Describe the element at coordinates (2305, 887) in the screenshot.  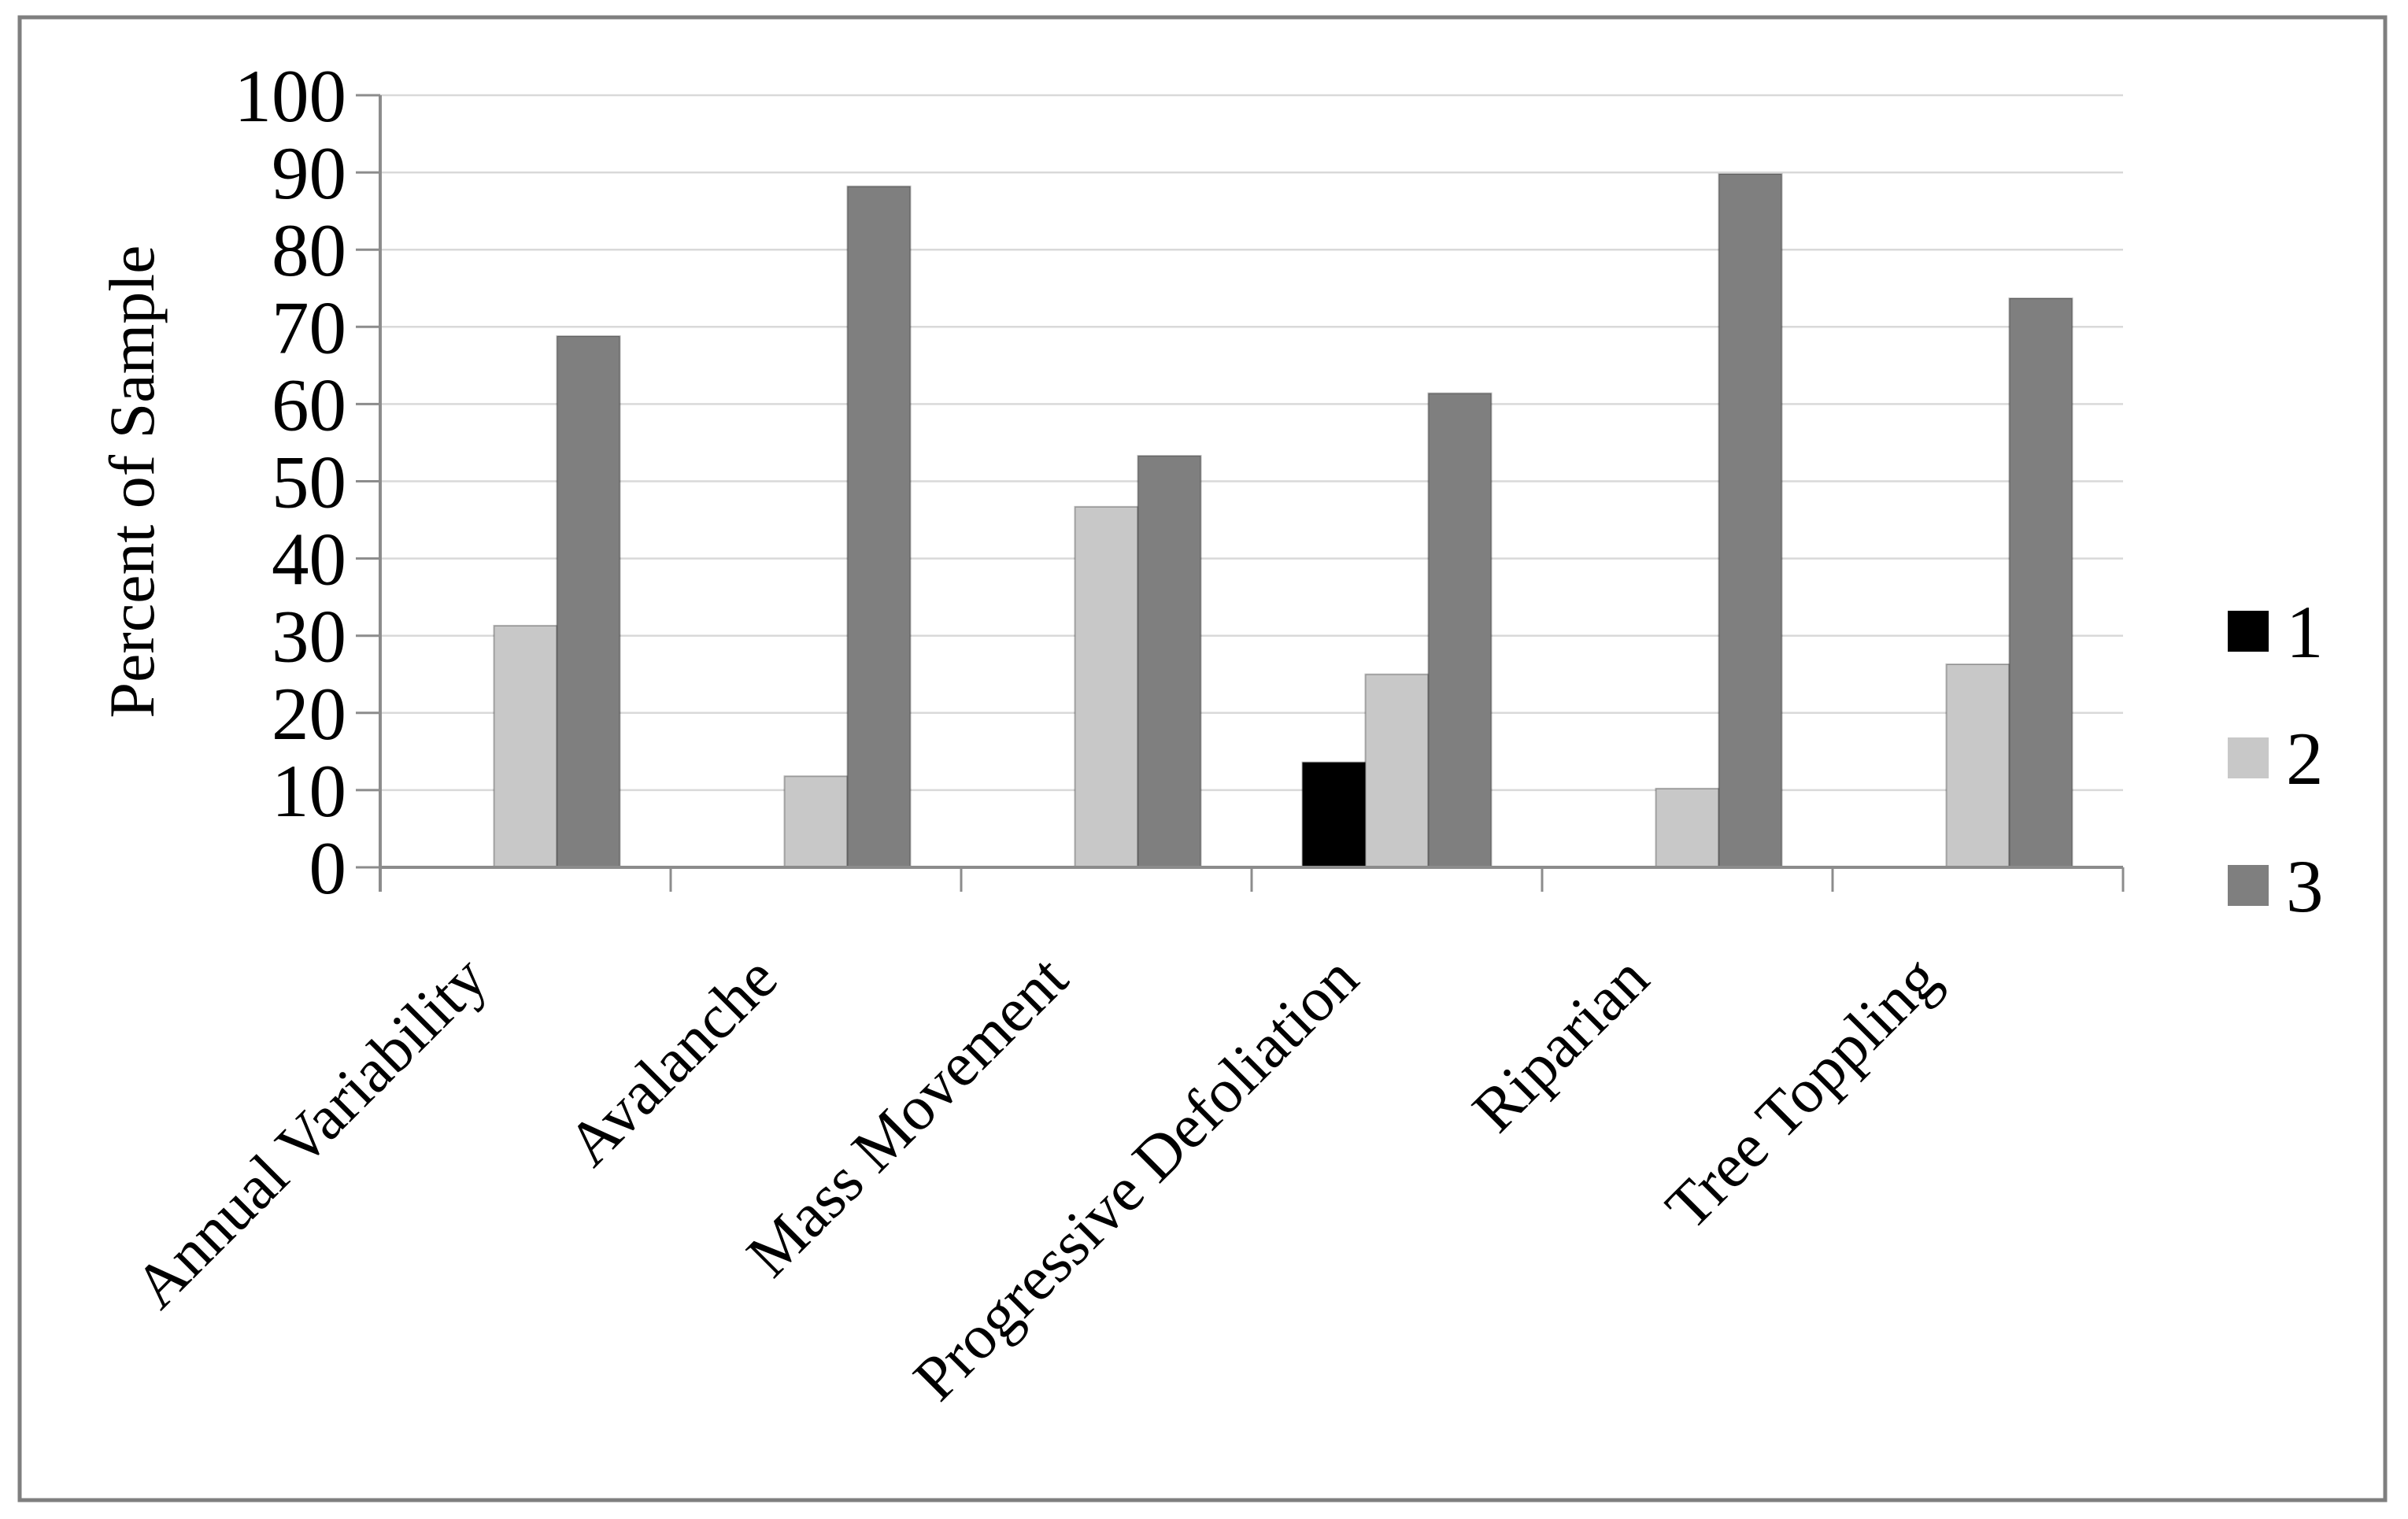
I see `legend-label-3: 3` at that location.